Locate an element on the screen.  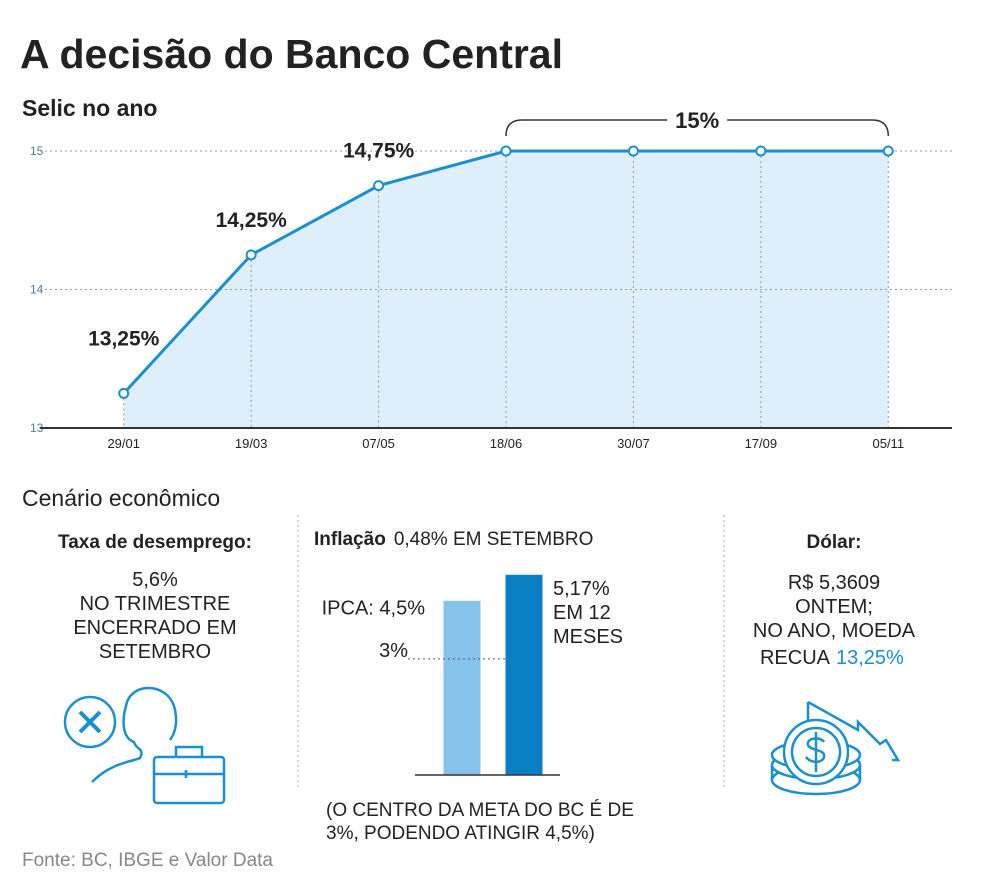
chart-title: Selic no ano is located at coordinates (89, 108).